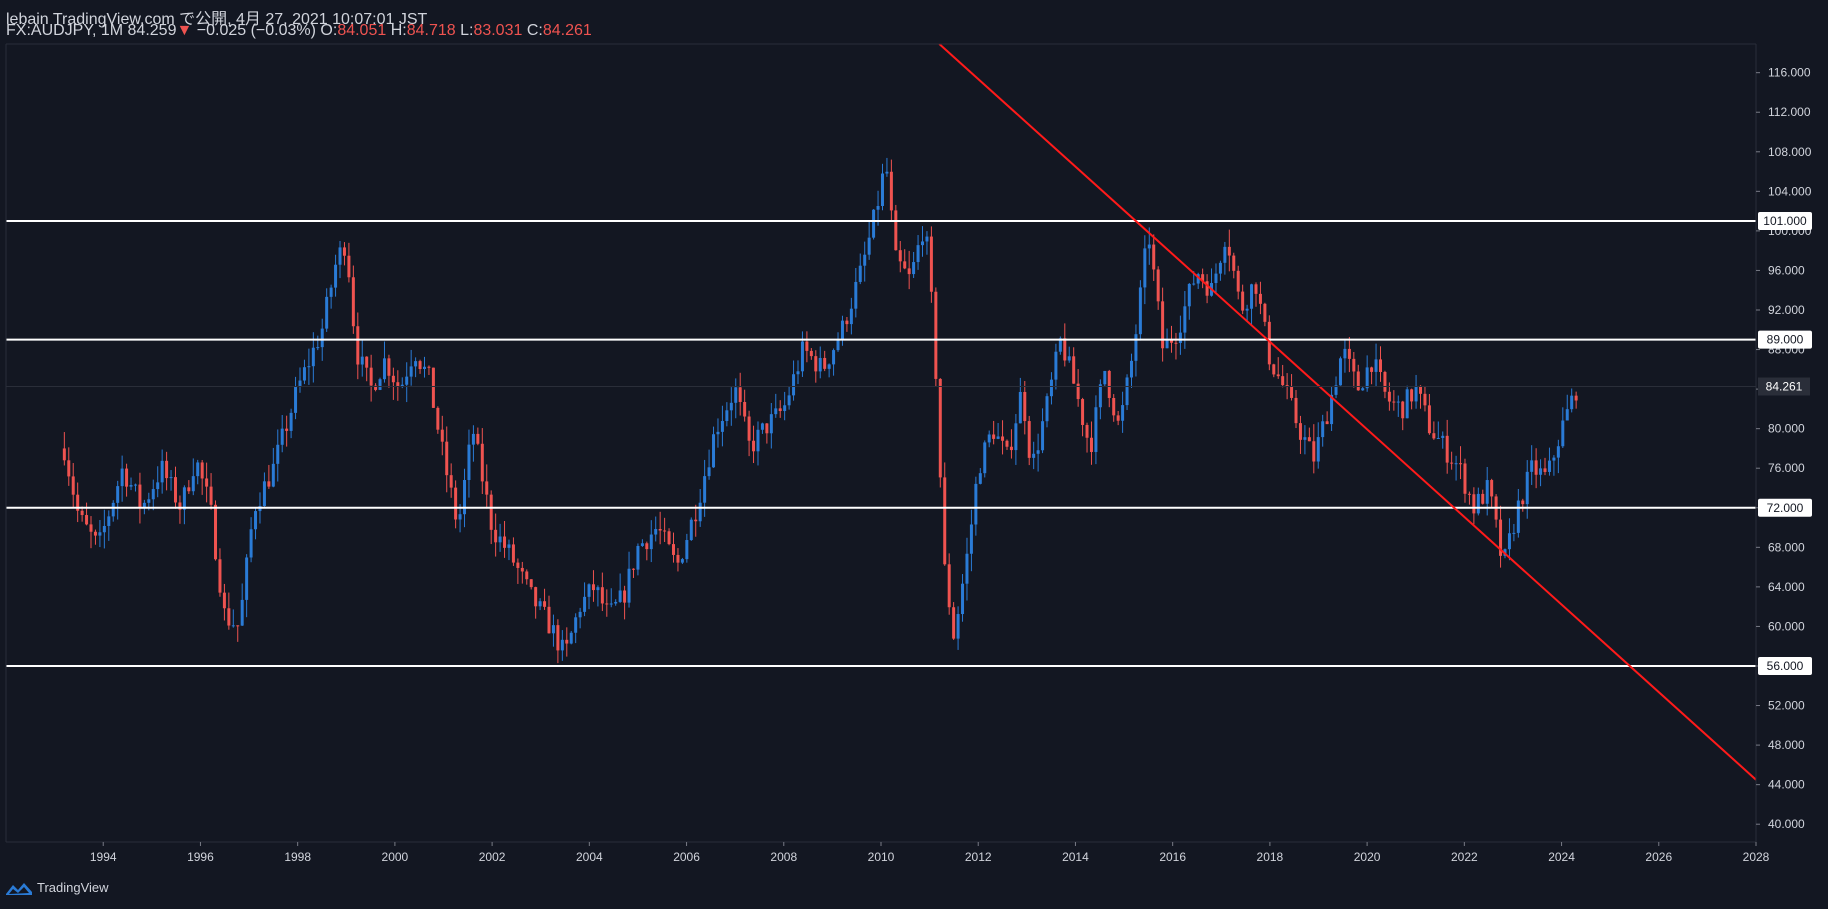 Image resolution: width=1828 pixels, height=909 pixels. Describe the element at coordinates (1756, 857) in the screenshot. I see `time-tick-label: 2028` at that location.